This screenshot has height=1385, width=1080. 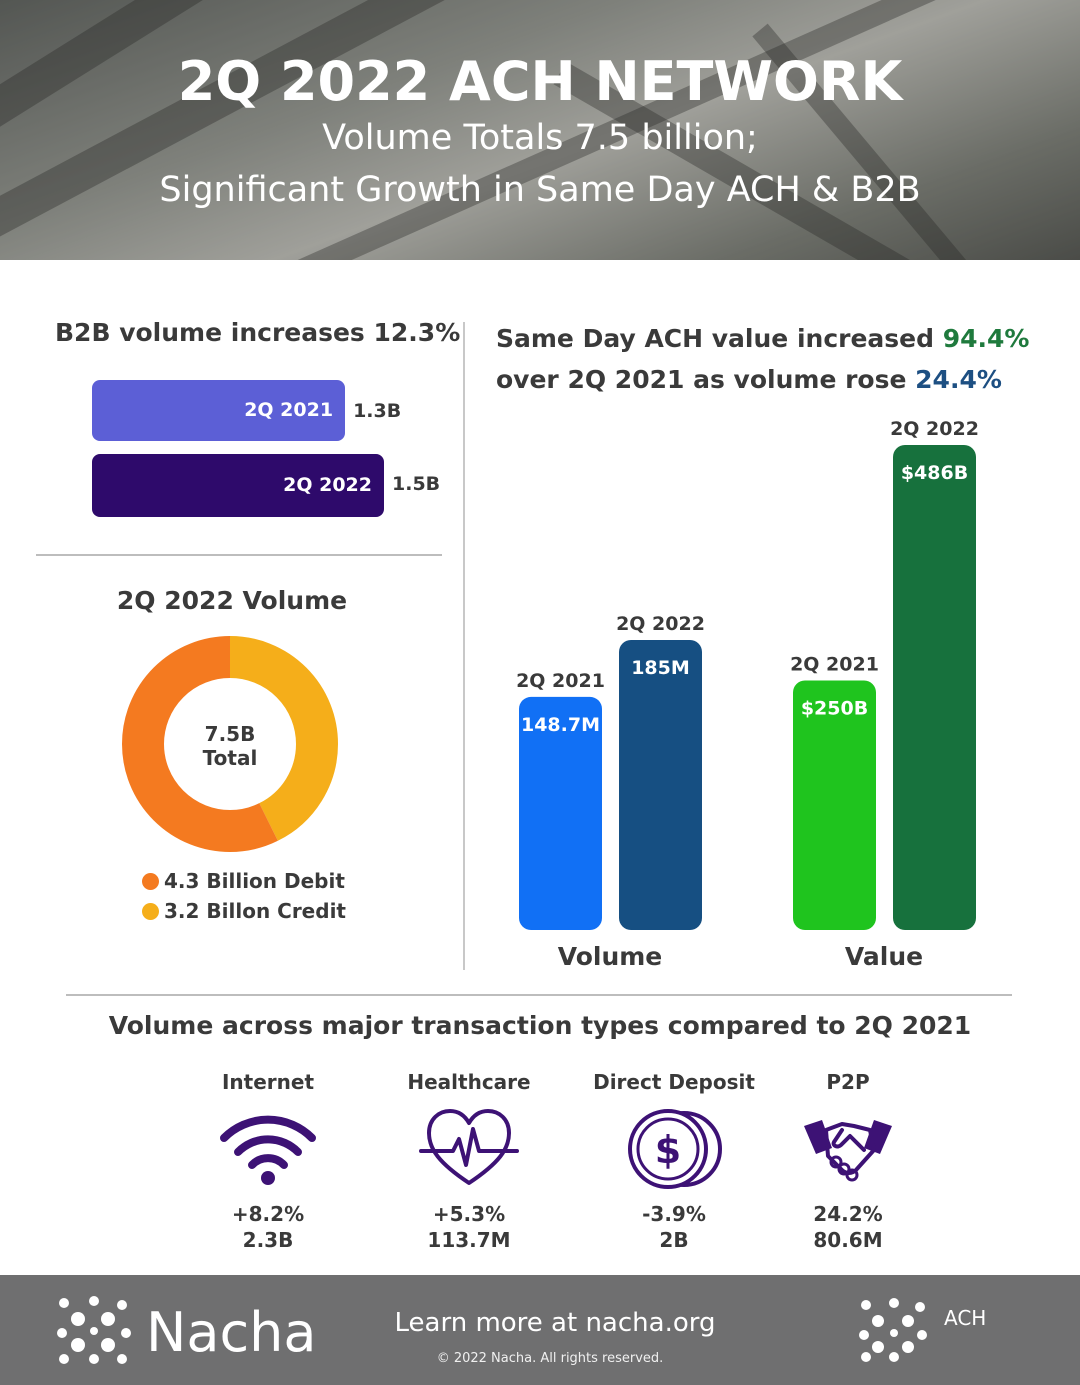 What do you see at coordinates (258, 332) in the screenshot?
I see `b2b-title: B2B volume increases 12.3%` at bounding box center [258, 332].